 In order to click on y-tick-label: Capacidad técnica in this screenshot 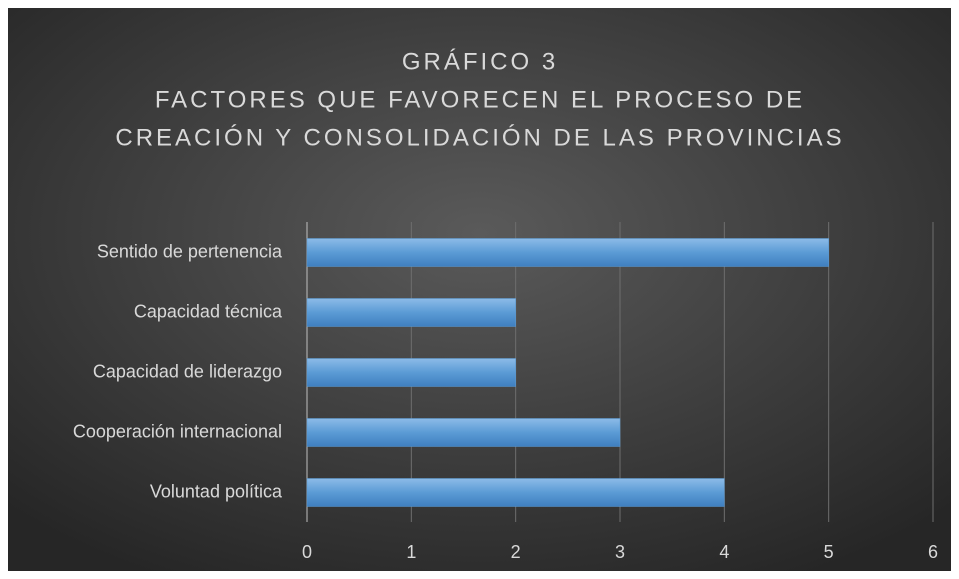, I will do `click(208, 311)`.